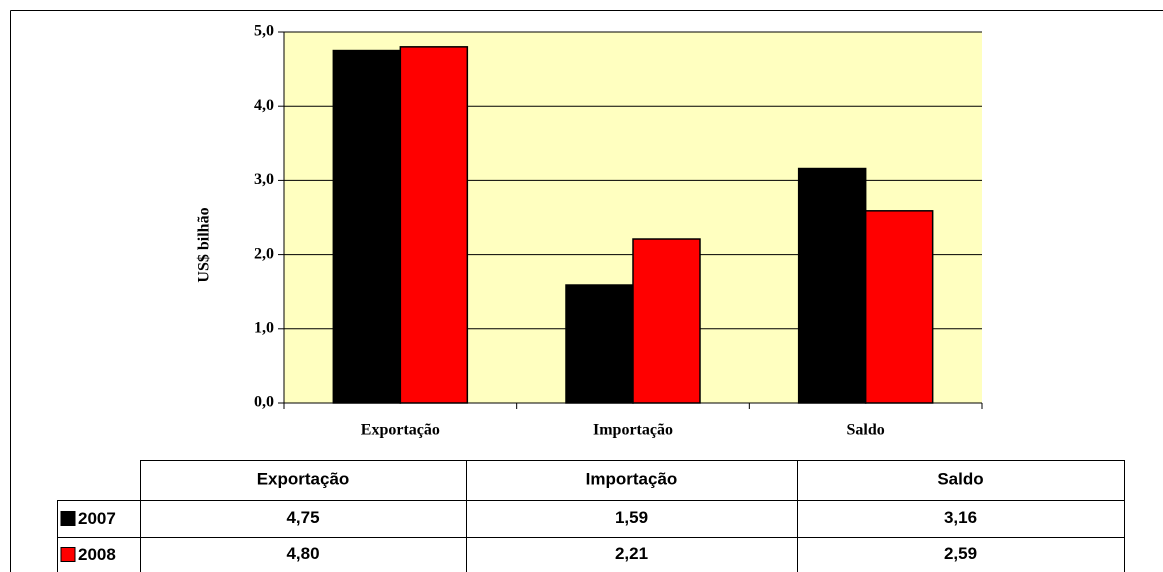 The height and width of the screenshot is (572, 1163). What do you see at coordinates (97, 554) in the screenshot?
I see `legend-label: 2008` at bounding box center [97, 554].